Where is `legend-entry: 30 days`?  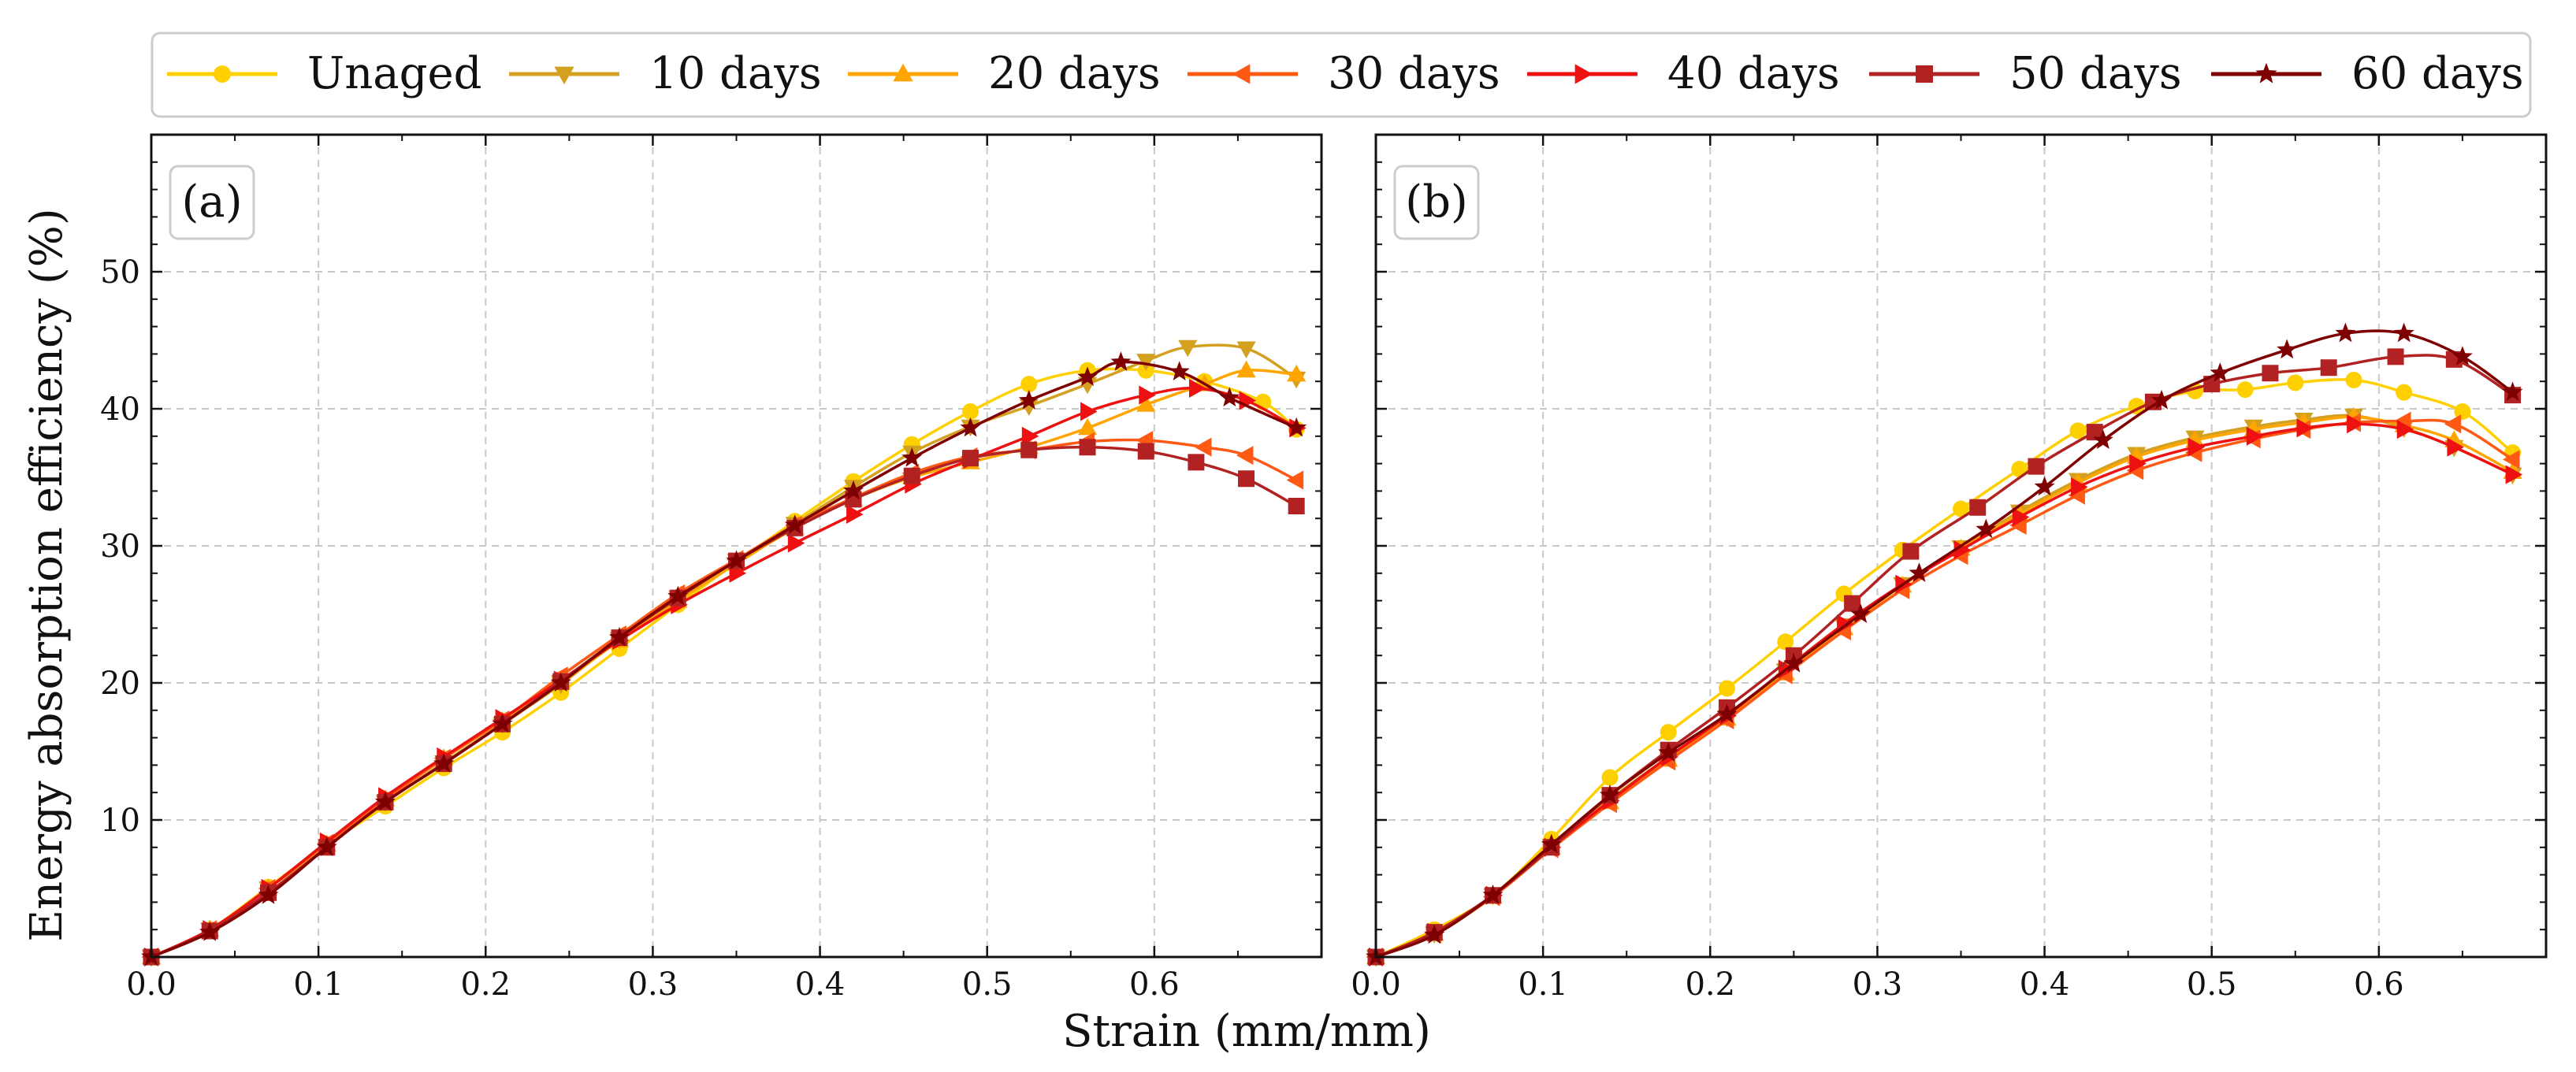 legend-entry: 30 days is located at coordinates (1344, 73).